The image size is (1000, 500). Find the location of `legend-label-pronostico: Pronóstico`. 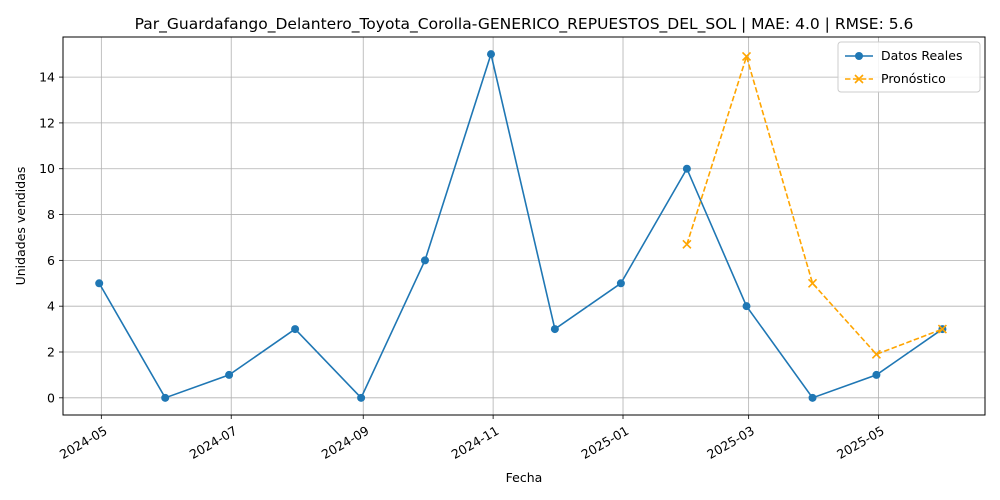

legend-label-pronostico: Pronóstico is located at coordinates (913, 78).